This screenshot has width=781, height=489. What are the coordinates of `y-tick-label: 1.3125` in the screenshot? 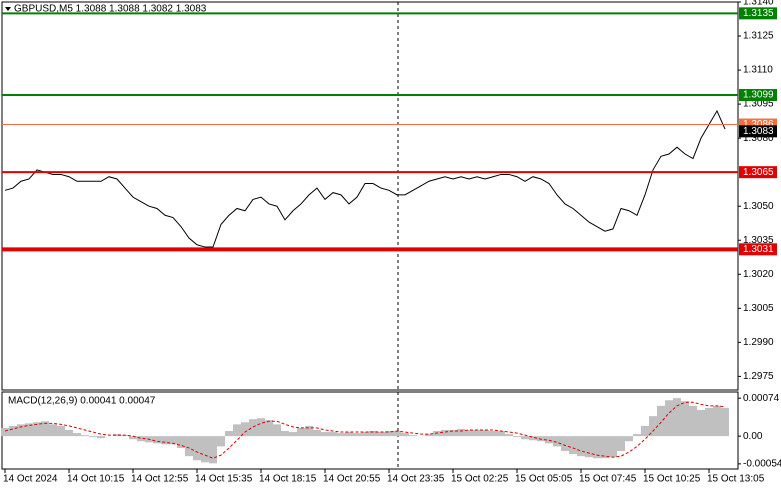 It's located at (758, 36).